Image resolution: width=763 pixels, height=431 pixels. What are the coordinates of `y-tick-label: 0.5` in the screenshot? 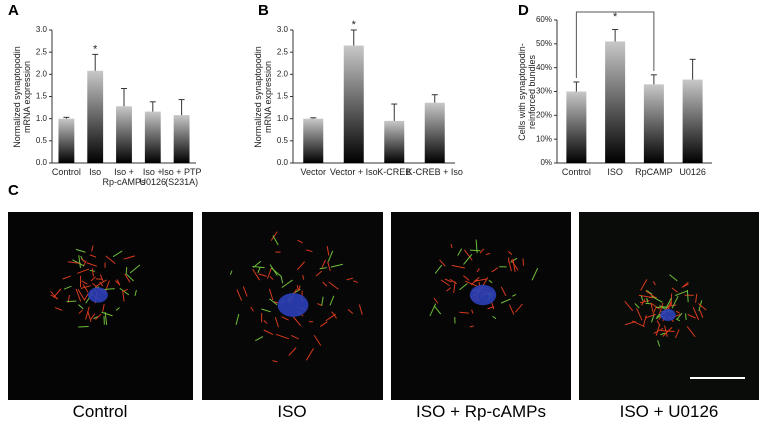 It's located at (42, 140).